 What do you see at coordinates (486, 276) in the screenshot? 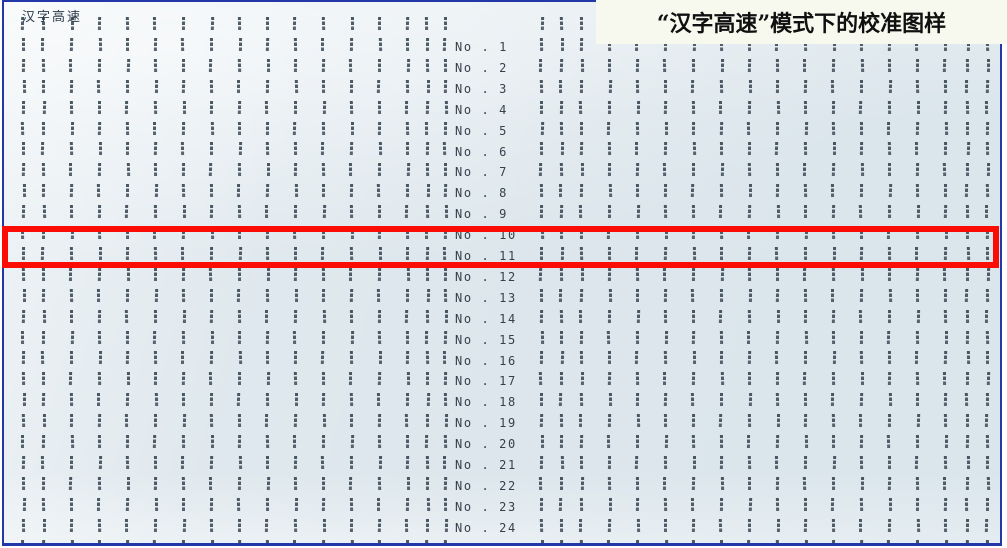
I see `no-label: No . 12` at bounding box center [486, 276].